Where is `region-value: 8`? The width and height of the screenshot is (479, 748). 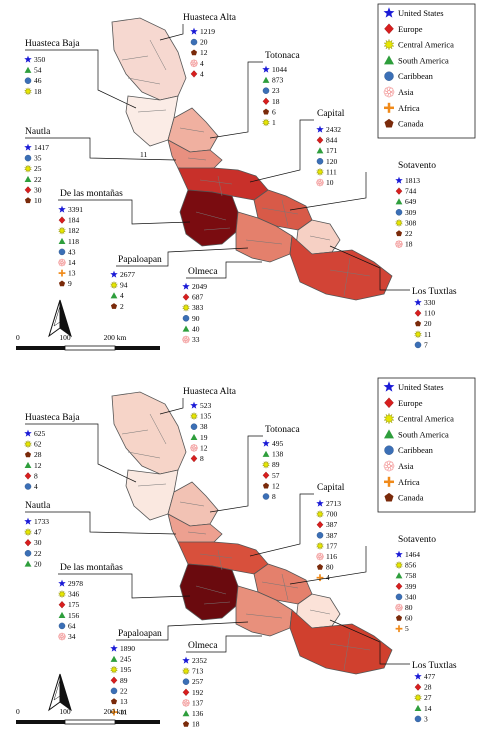 region-value: 8 is located at coordinates (36, 475).